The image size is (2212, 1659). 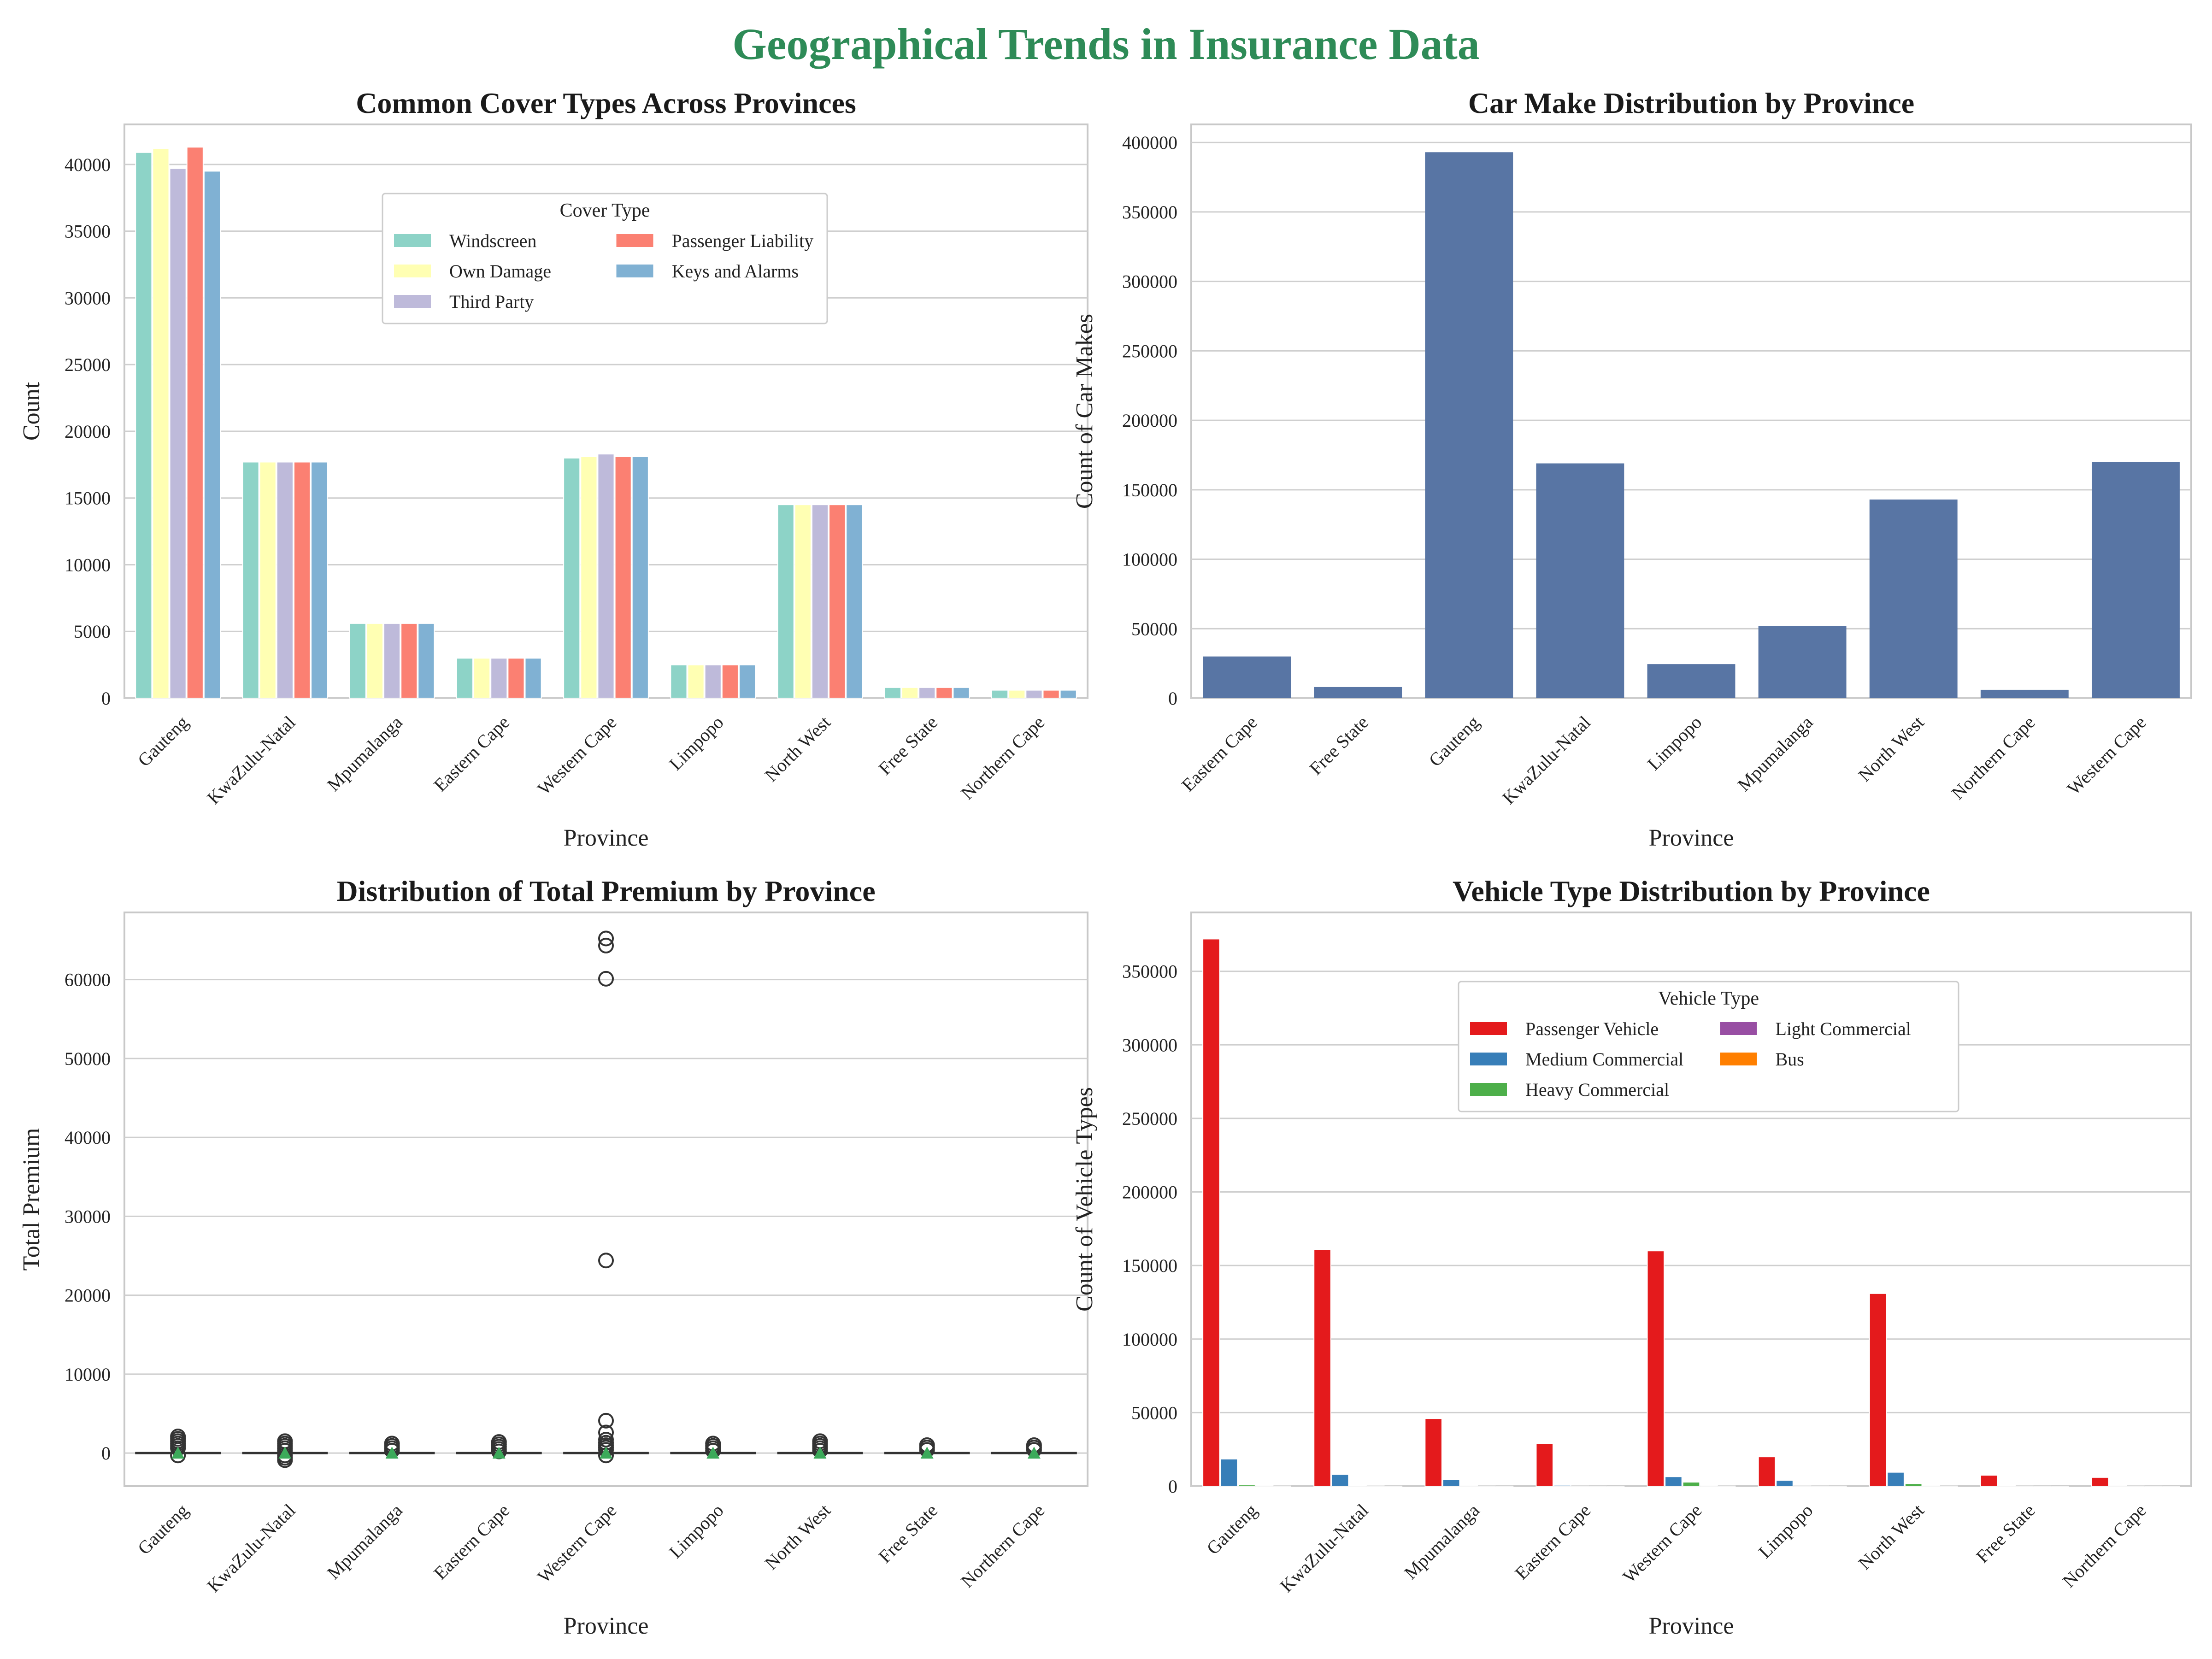 What do you see at coordinates (88, 364) in the screenshot?
I see `y-tick-label: 25000` at bounding box center [88, 364].